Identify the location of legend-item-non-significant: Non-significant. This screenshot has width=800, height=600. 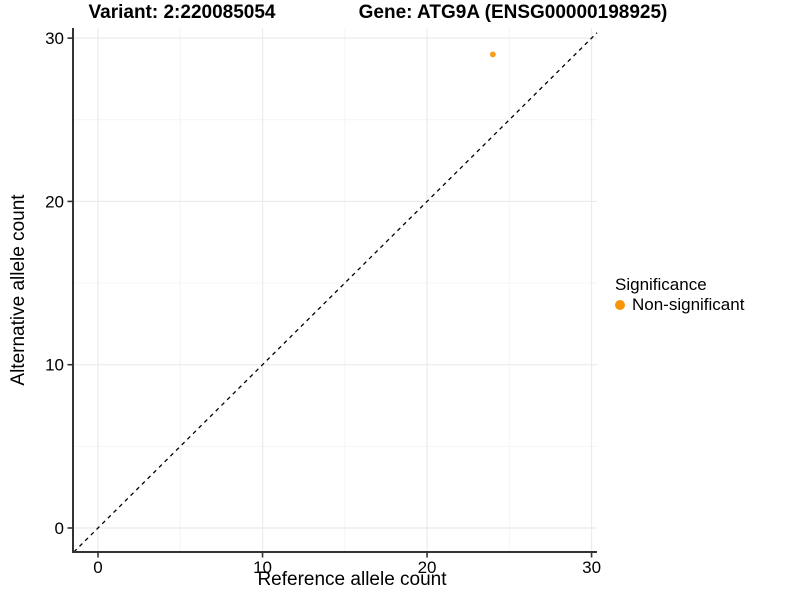
(679, 305).